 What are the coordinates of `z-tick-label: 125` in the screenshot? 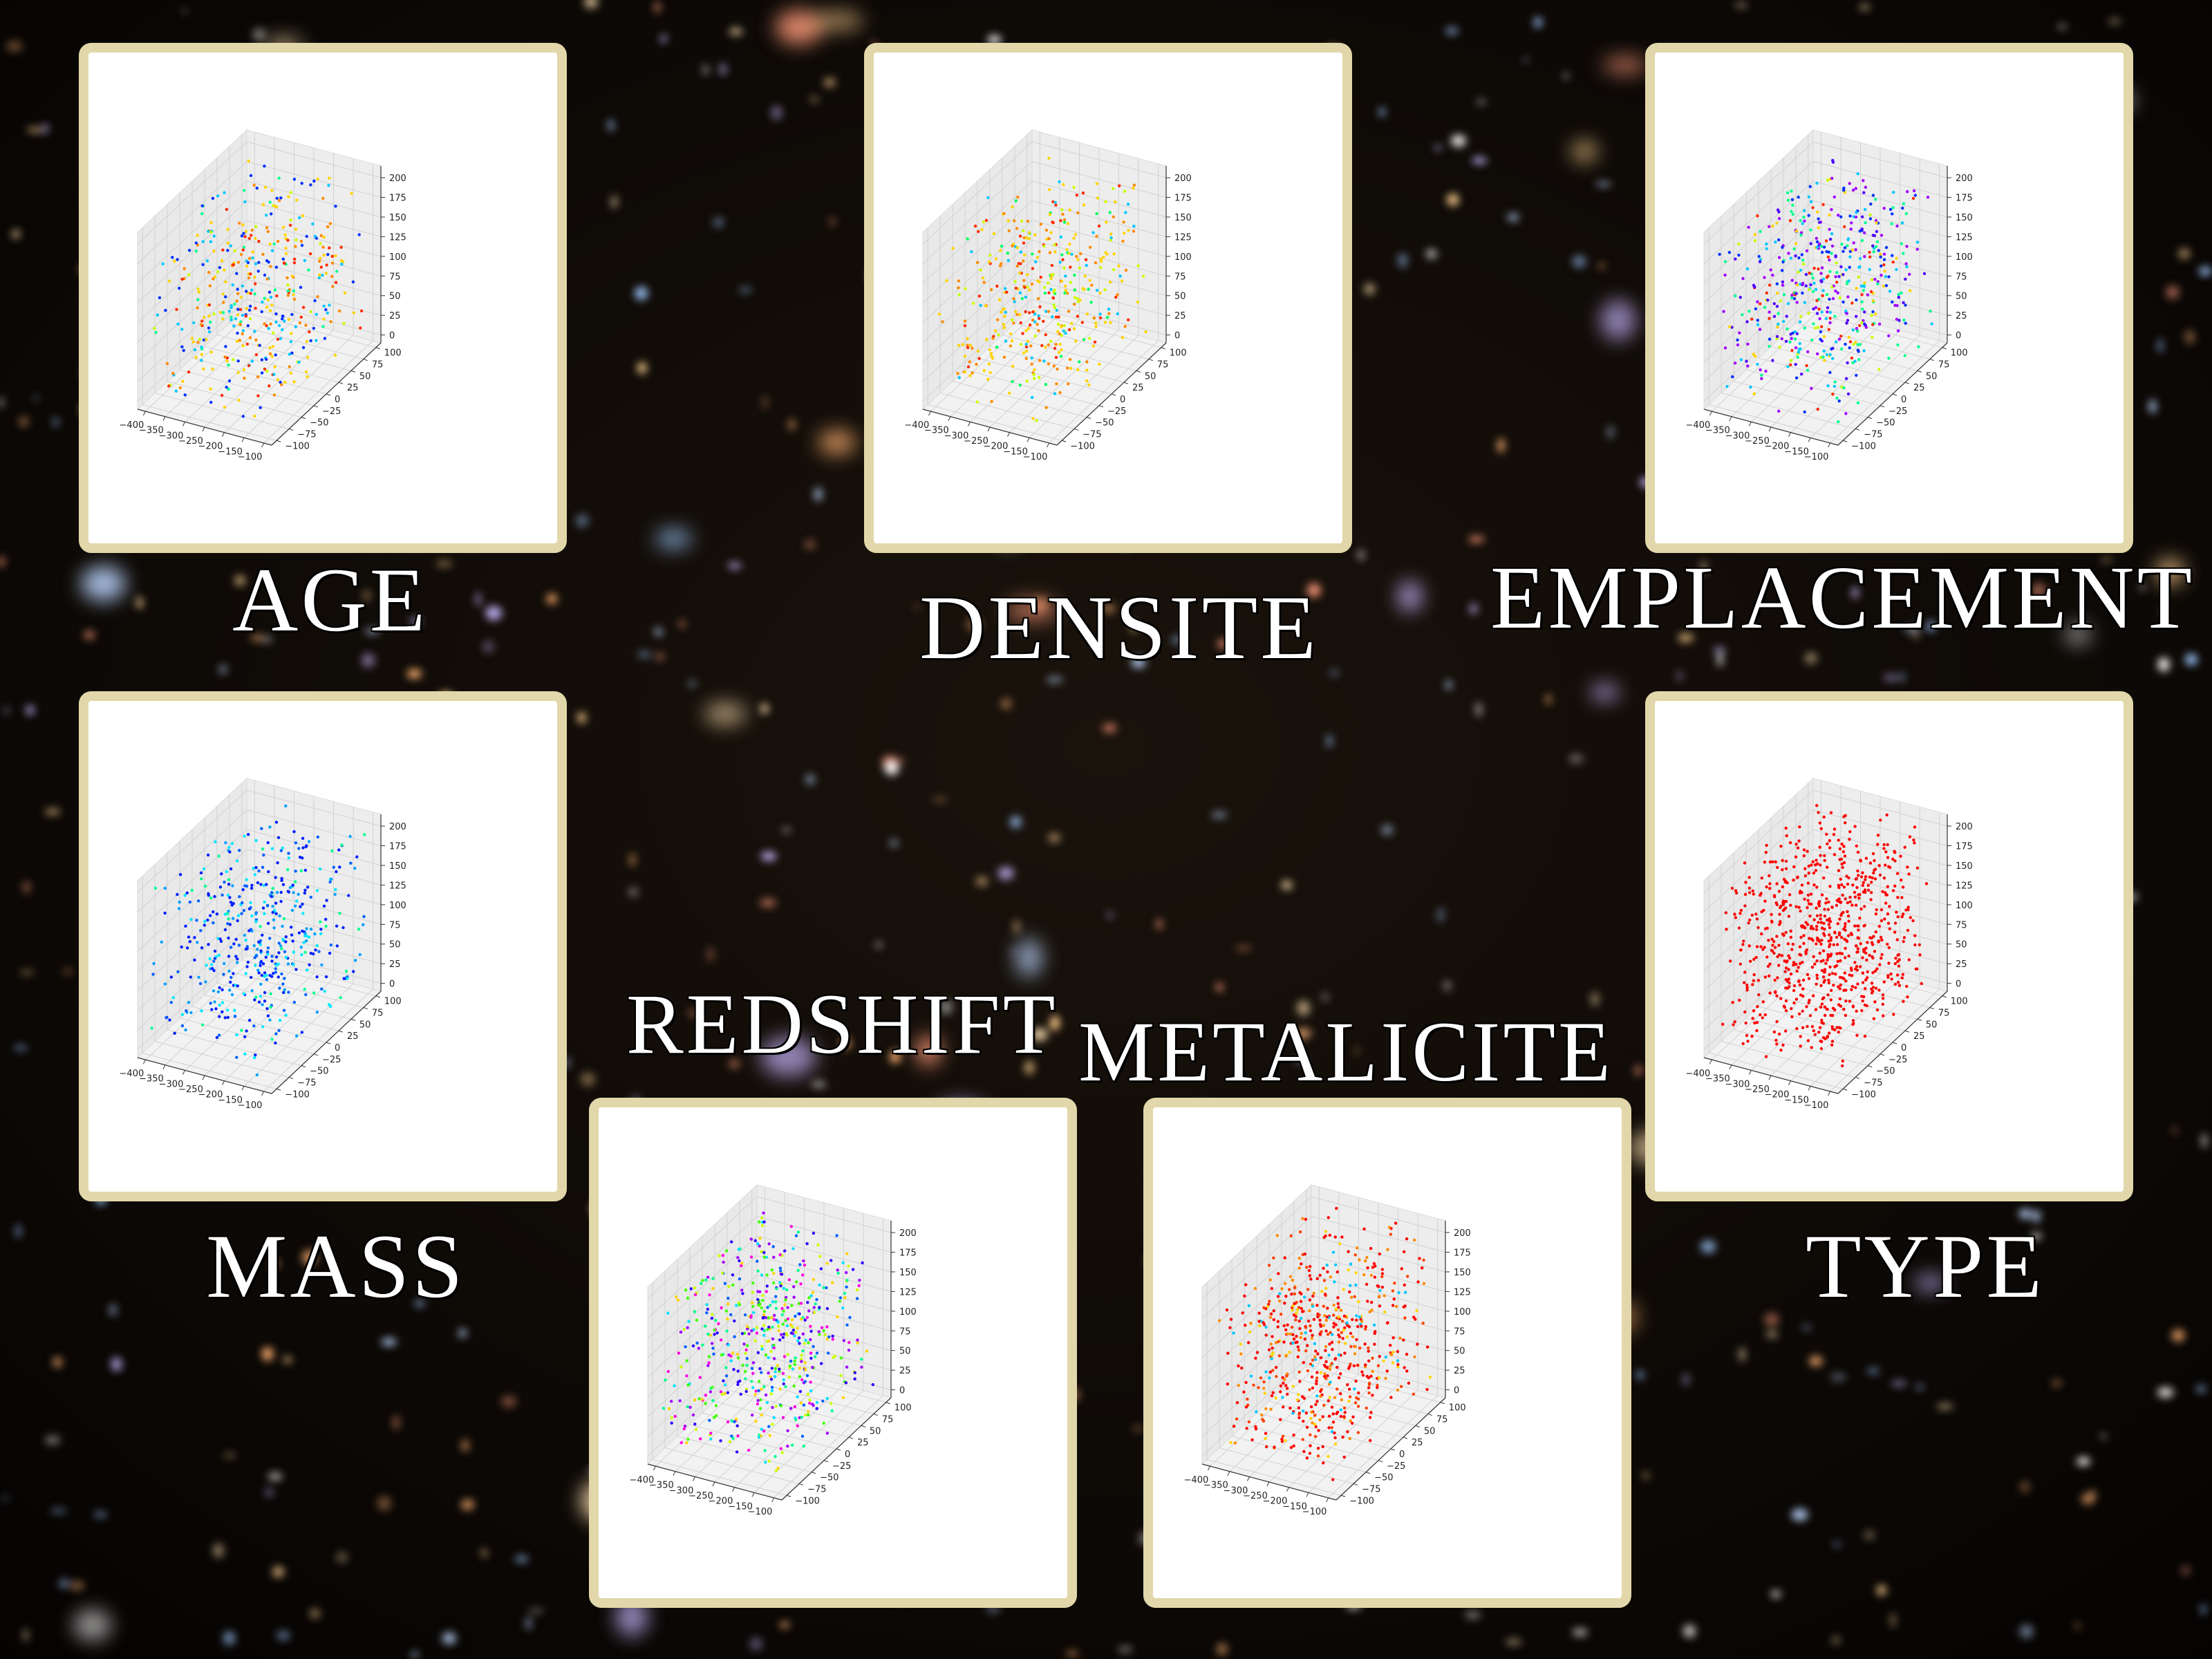 It's located at (1462, 1292).